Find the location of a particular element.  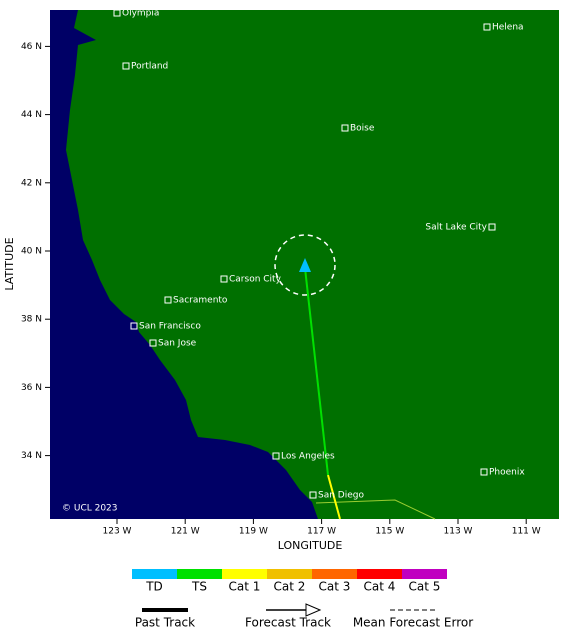

past-track-segment is located at coordinates (334, 497).